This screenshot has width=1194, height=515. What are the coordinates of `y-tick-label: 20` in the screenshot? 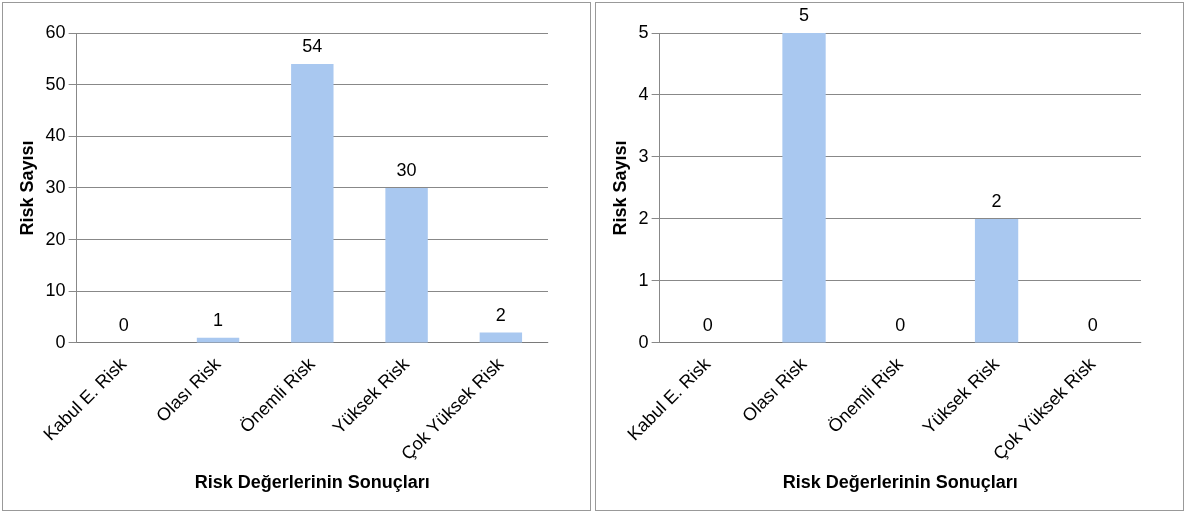 It's located at (55, 238).